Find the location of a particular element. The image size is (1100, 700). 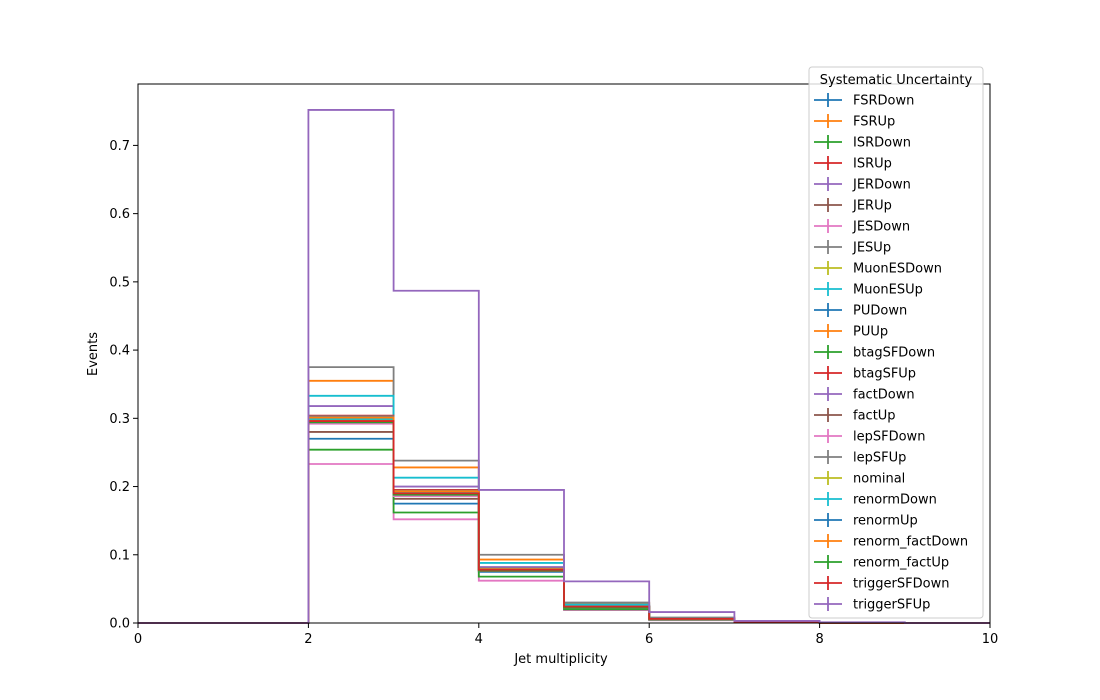

x-tick-label: 8 is located at coordinates (819, 639).